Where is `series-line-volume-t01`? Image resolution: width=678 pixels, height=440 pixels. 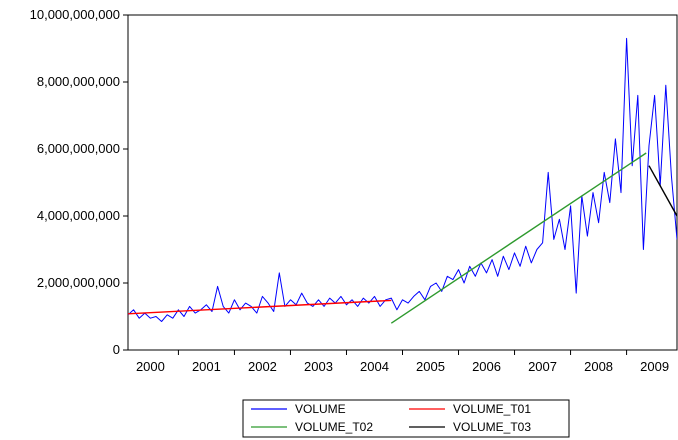 series-line-volume-t01 is located at coordinates (260, 307).